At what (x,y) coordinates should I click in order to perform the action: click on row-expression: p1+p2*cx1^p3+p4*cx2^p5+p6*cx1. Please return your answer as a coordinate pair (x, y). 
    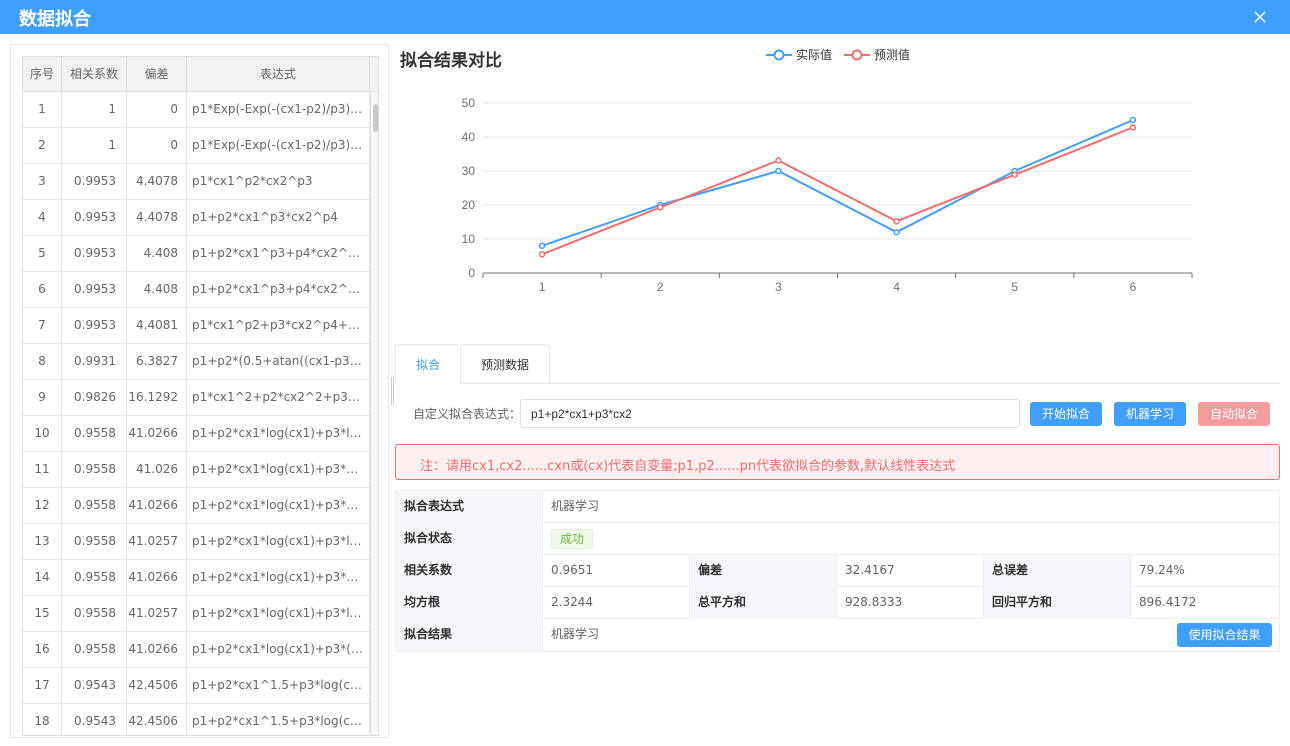
    Looking at the image, I should click on (278, 289).